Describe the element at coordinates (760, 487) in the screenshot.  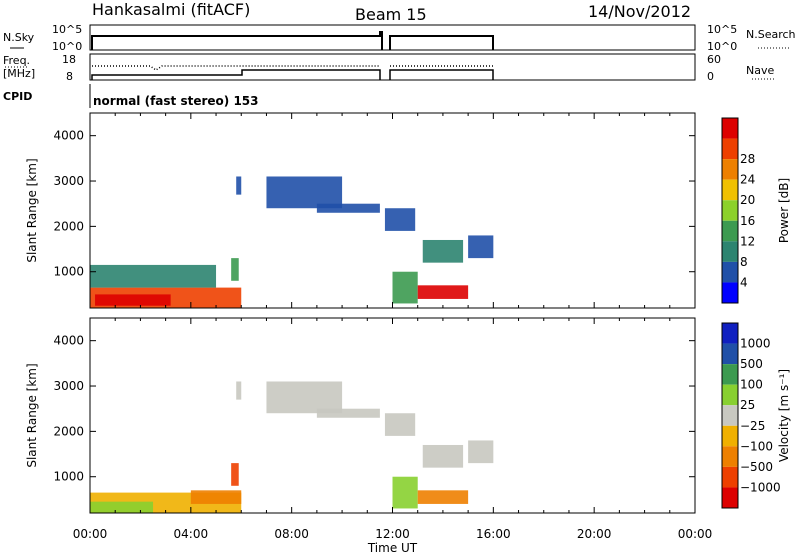
I see `colorbar-tick-label: −1000` at that location.